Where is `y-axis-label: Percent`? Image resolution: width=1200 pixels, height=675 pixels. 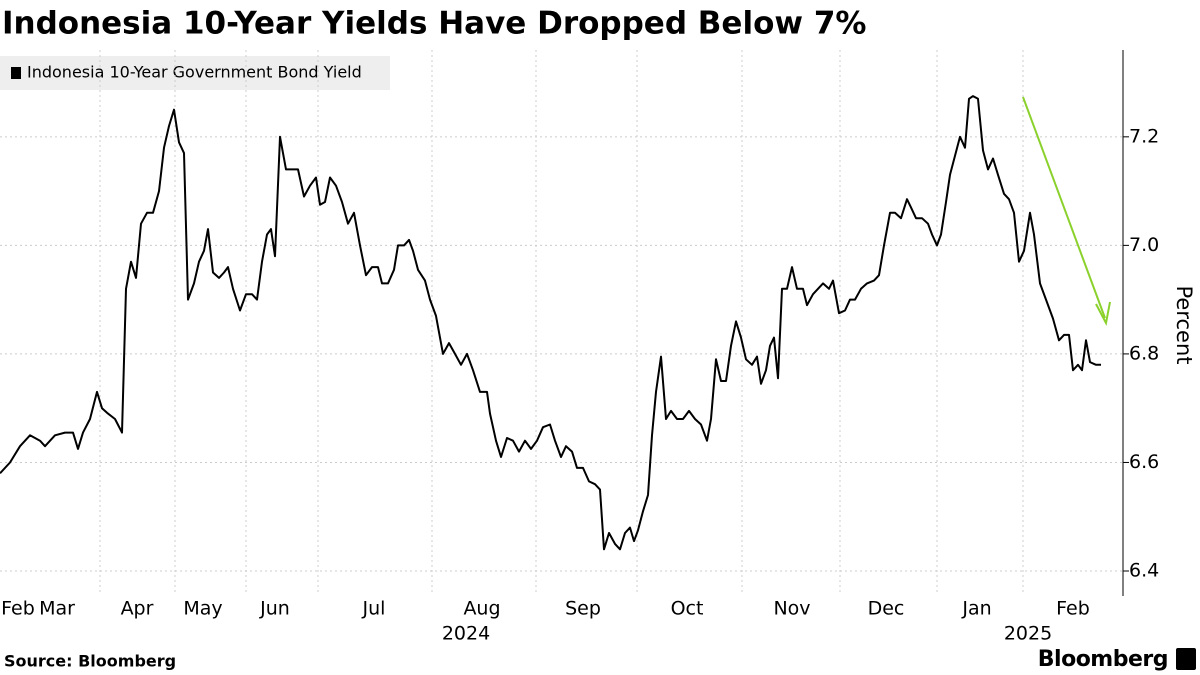 y-axis-label: Percent is located at coordinates (1184, 324).